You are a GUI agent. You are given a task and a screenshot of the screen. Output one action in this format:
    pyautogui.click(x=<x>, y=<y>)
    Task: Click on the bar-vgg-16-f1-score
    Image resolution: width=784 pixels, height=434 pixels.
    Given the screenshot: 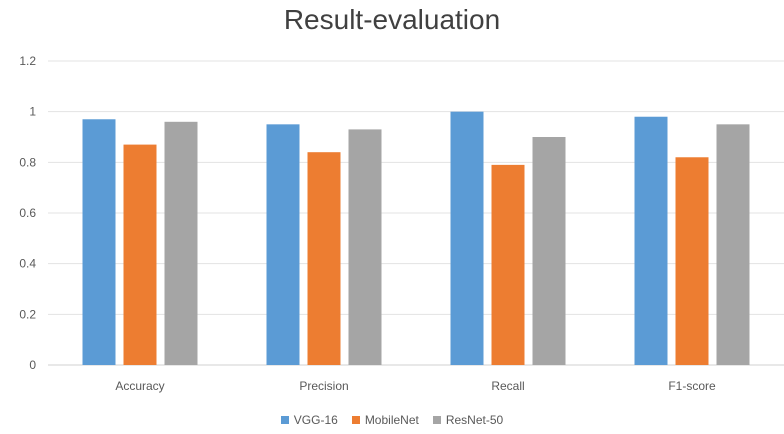 What is the action you would take?
    pyautogui.click(x=651, y=240)
    